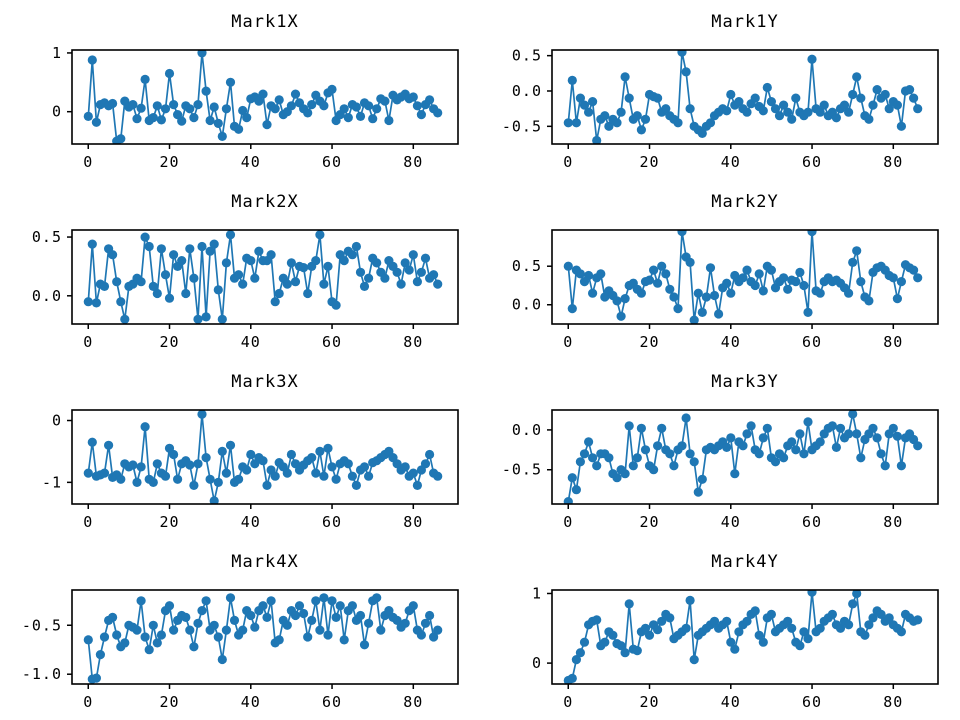 The image size is (960, 720). Describe the element at coordinates (263, 638) in the screenshot. I see `series-group` at that location.